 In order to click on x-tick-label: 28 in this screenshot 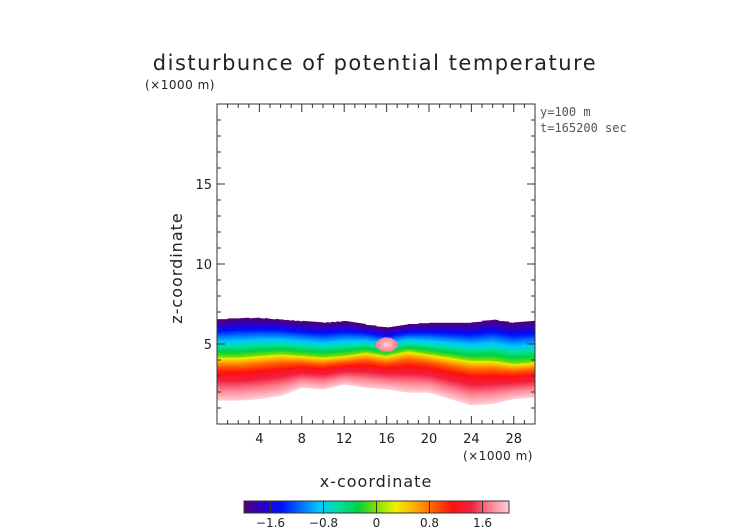, I will do `click(514, 439)`.